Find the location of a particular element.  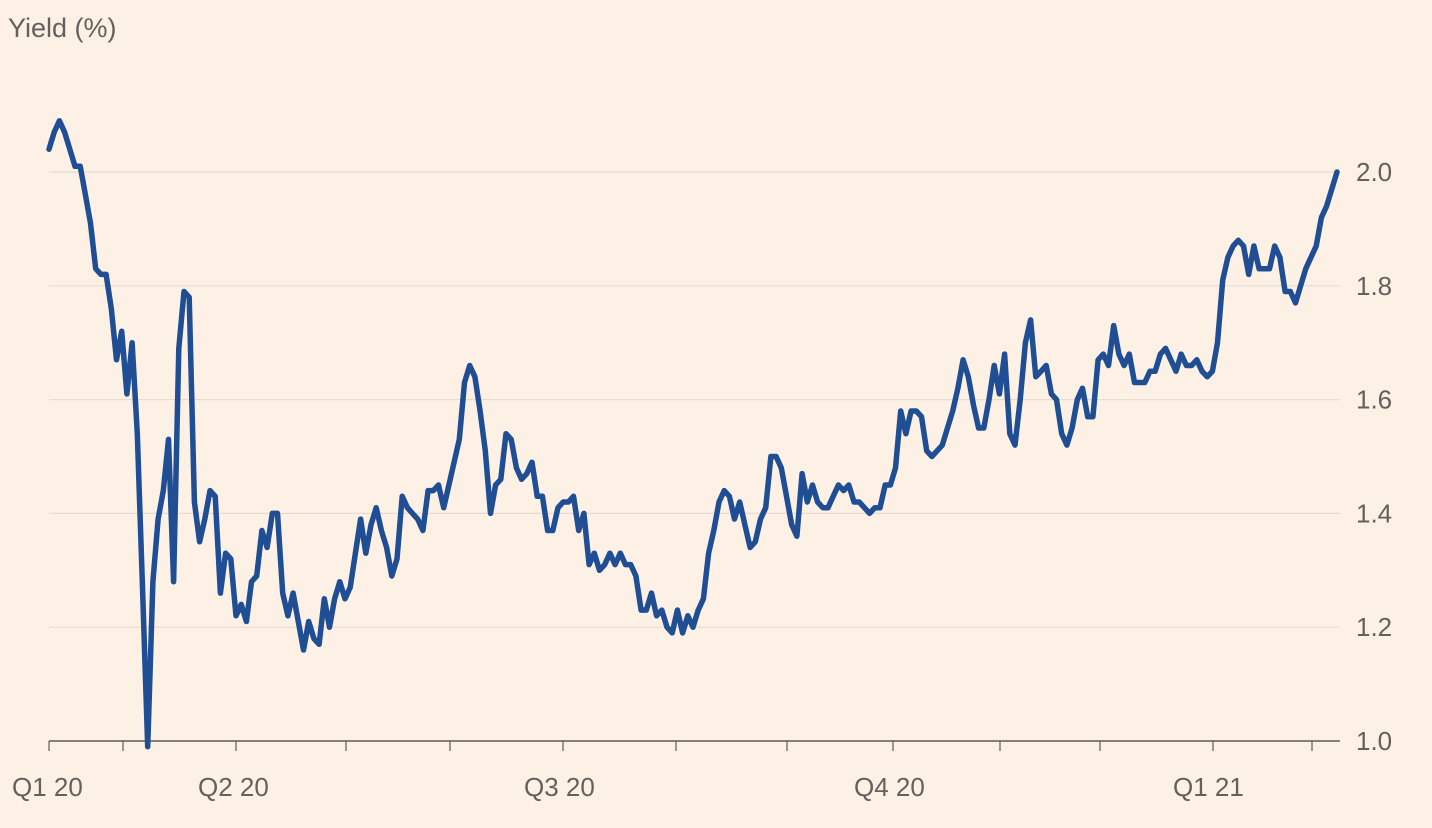

y-tick-label: 2.0 is located at coordinates (1374, 172).